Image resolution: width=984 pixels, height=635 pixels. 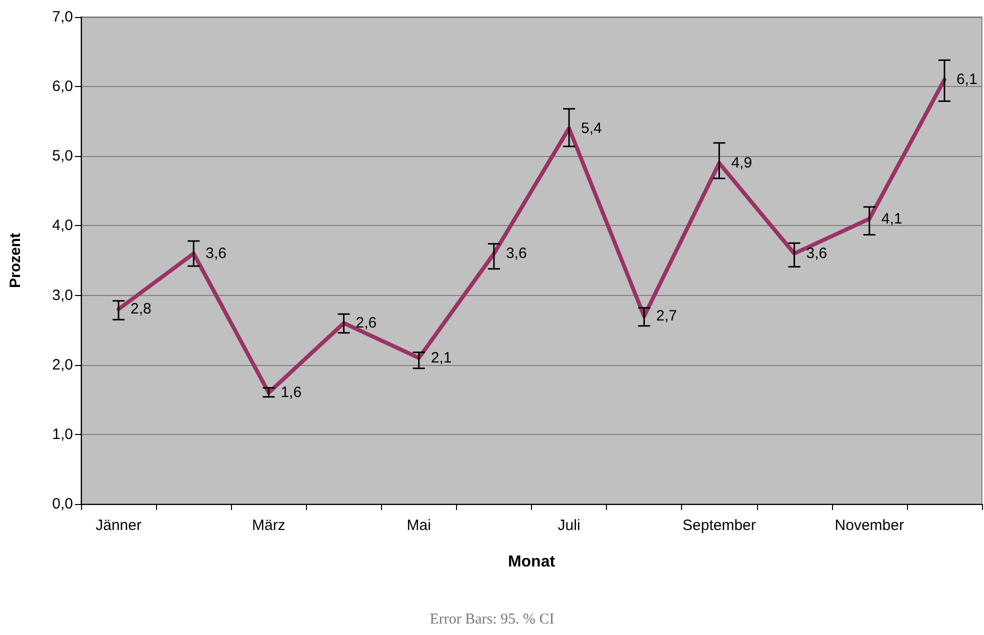 What do you see at coordinates (741, 163) in the screenshot?
I see `data-label: 4,9` at bounding box center [741, 163].